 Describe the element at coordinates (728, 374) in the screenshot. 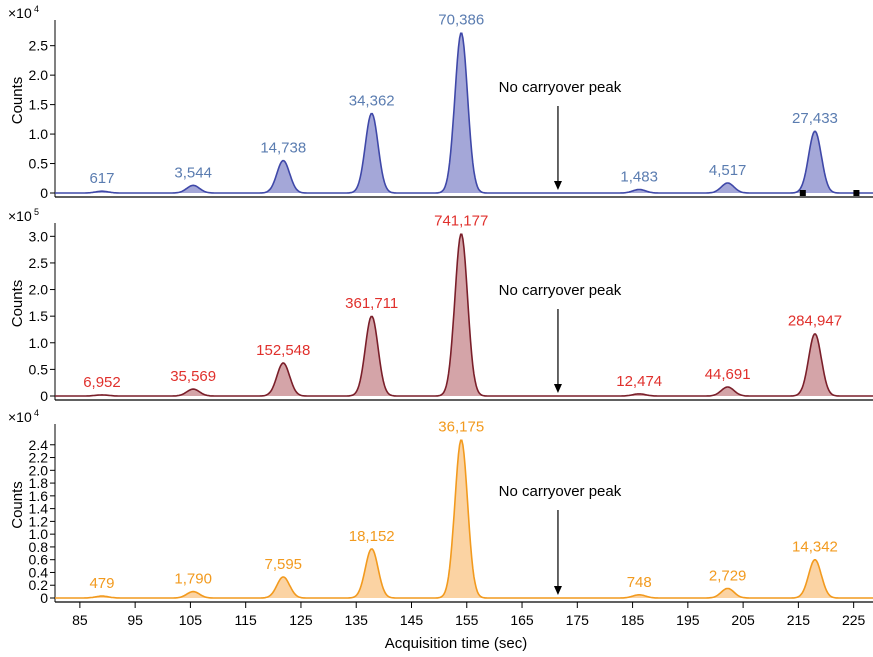

I see `peak-label: 44,691` at that location.